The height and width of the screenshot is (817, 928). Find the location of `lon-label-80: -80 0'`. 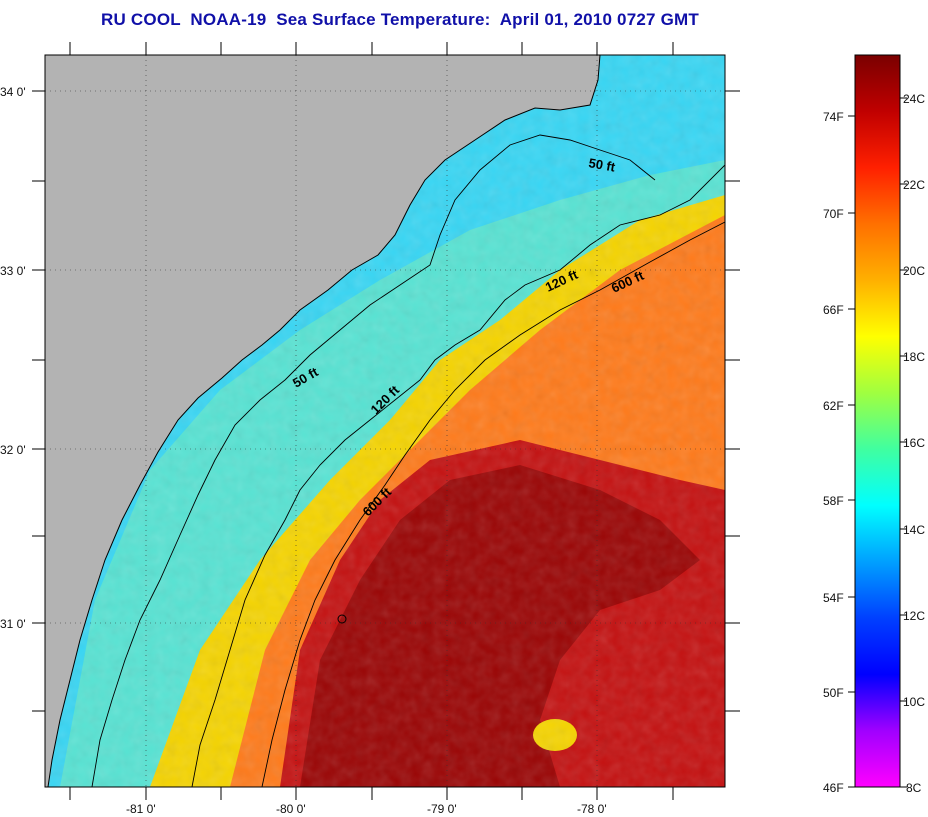

lon-label-80: -80 0' is located at coordinates (291, 809).